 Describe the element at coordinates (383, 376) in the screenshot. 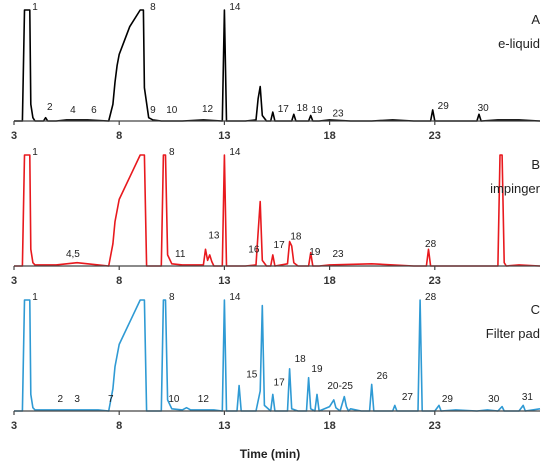

I see `peak-label: 26` at that location.